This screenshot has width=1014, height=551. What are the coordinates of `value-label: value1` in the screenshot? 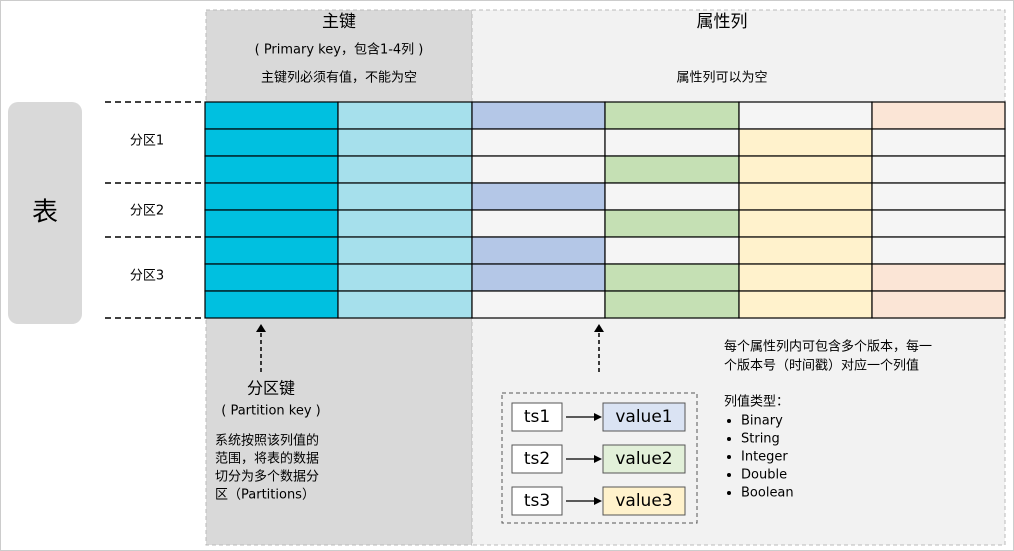 It's located at (643, 417).